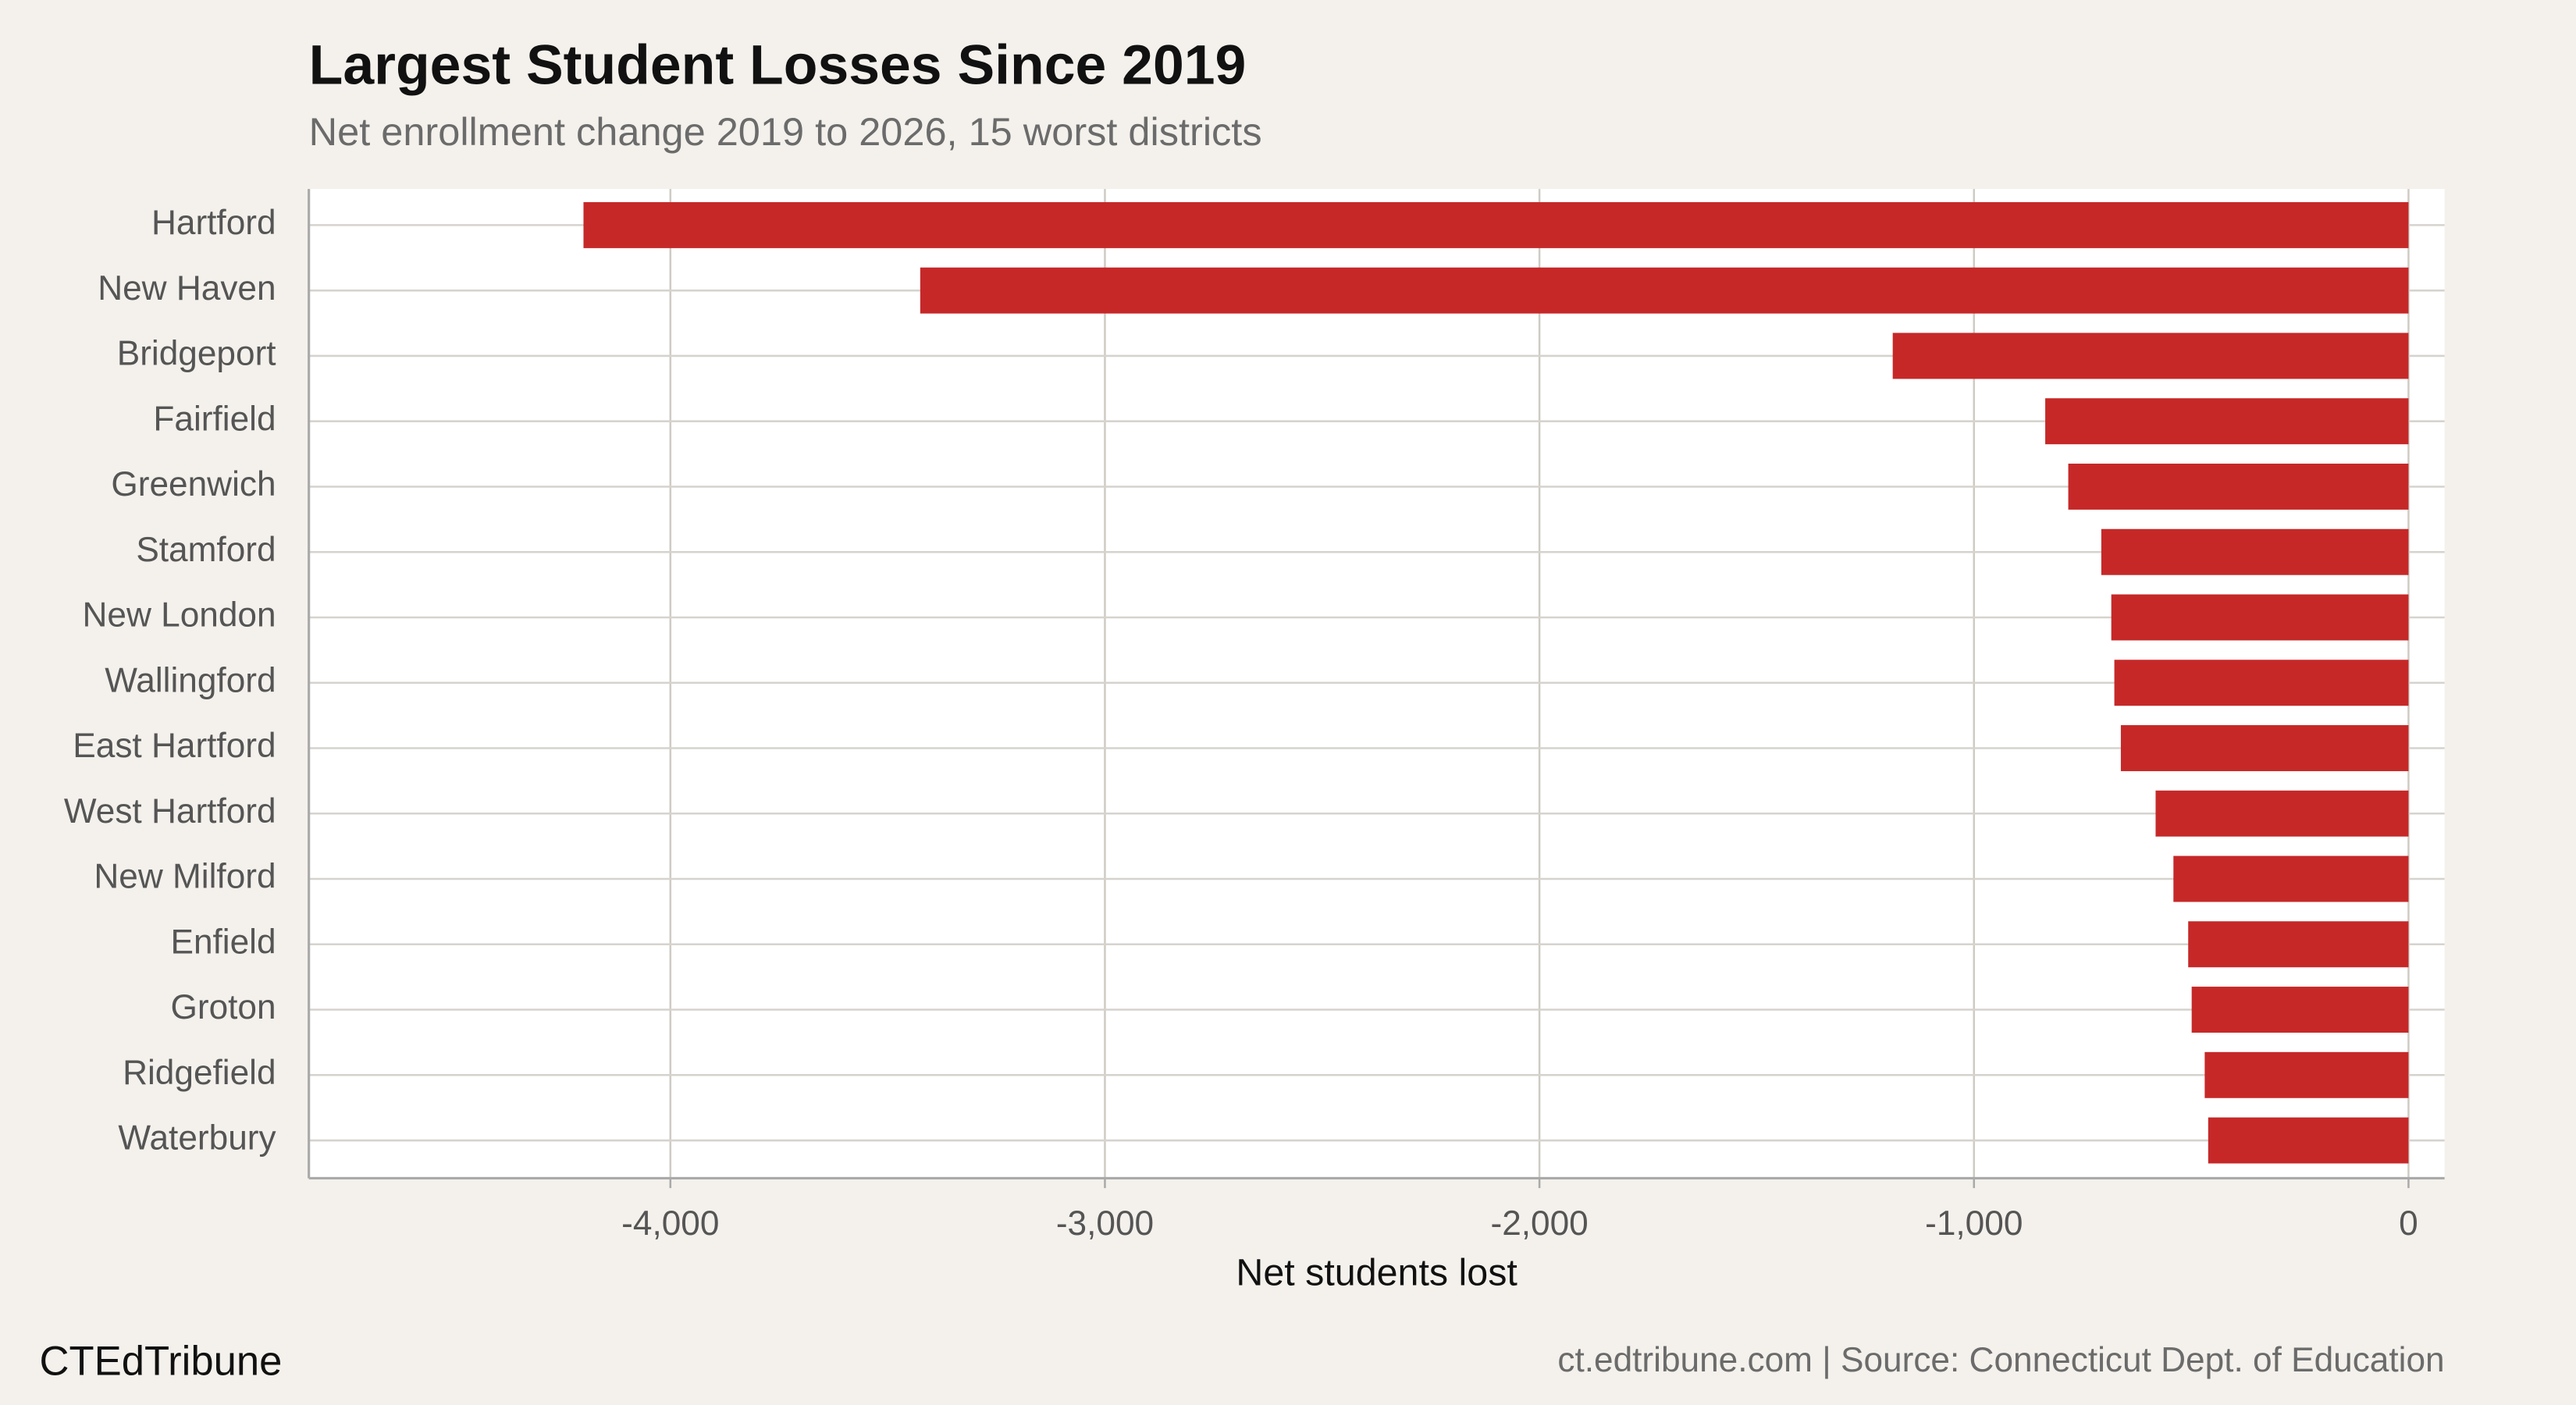  What do you see at coordinates (2408, 1223) in the screenshot?
I see `x-tick-label: 0` at bounding box center [2408, 1223].